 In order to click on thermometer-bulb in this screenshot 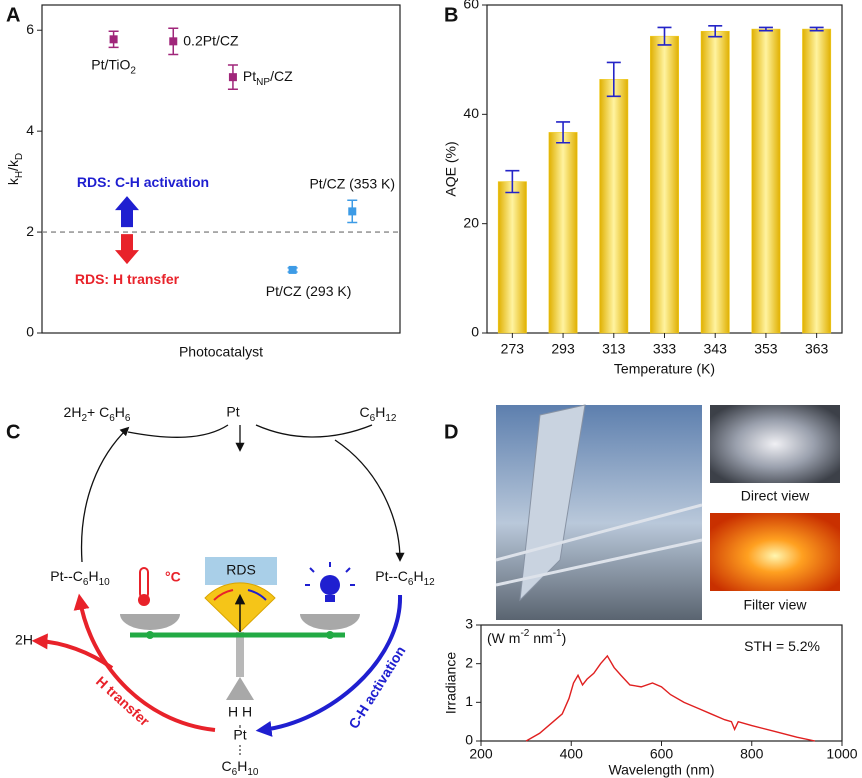, I will do `click(144, 600)`.